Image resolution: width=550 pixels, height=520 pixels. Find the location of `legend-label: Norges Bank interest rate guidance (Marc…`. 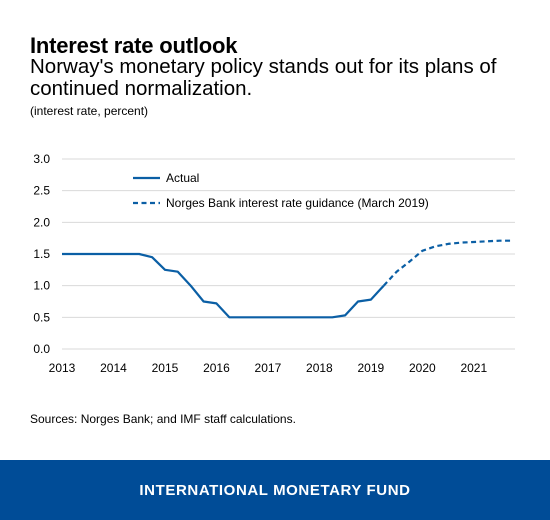

legend-label: Norges Bank interest rate guidance (Marc… is located at coordinates (297, 203).